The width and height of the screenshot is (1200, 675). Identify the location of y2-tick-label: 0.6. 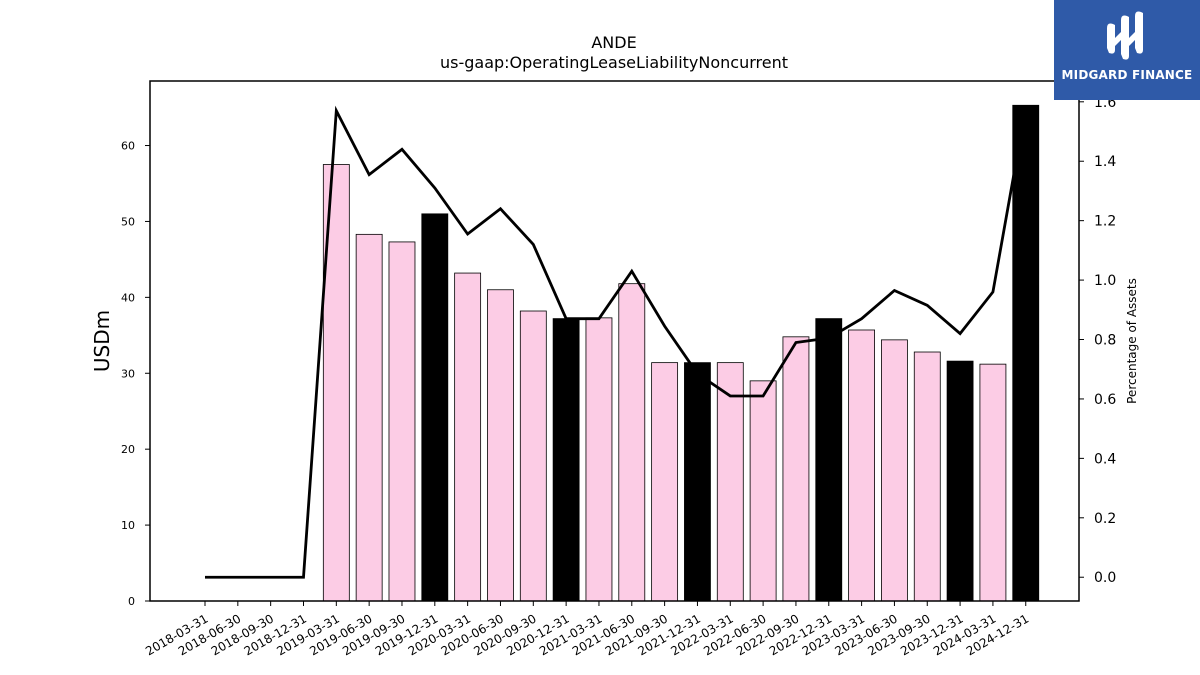
(1105, 400).